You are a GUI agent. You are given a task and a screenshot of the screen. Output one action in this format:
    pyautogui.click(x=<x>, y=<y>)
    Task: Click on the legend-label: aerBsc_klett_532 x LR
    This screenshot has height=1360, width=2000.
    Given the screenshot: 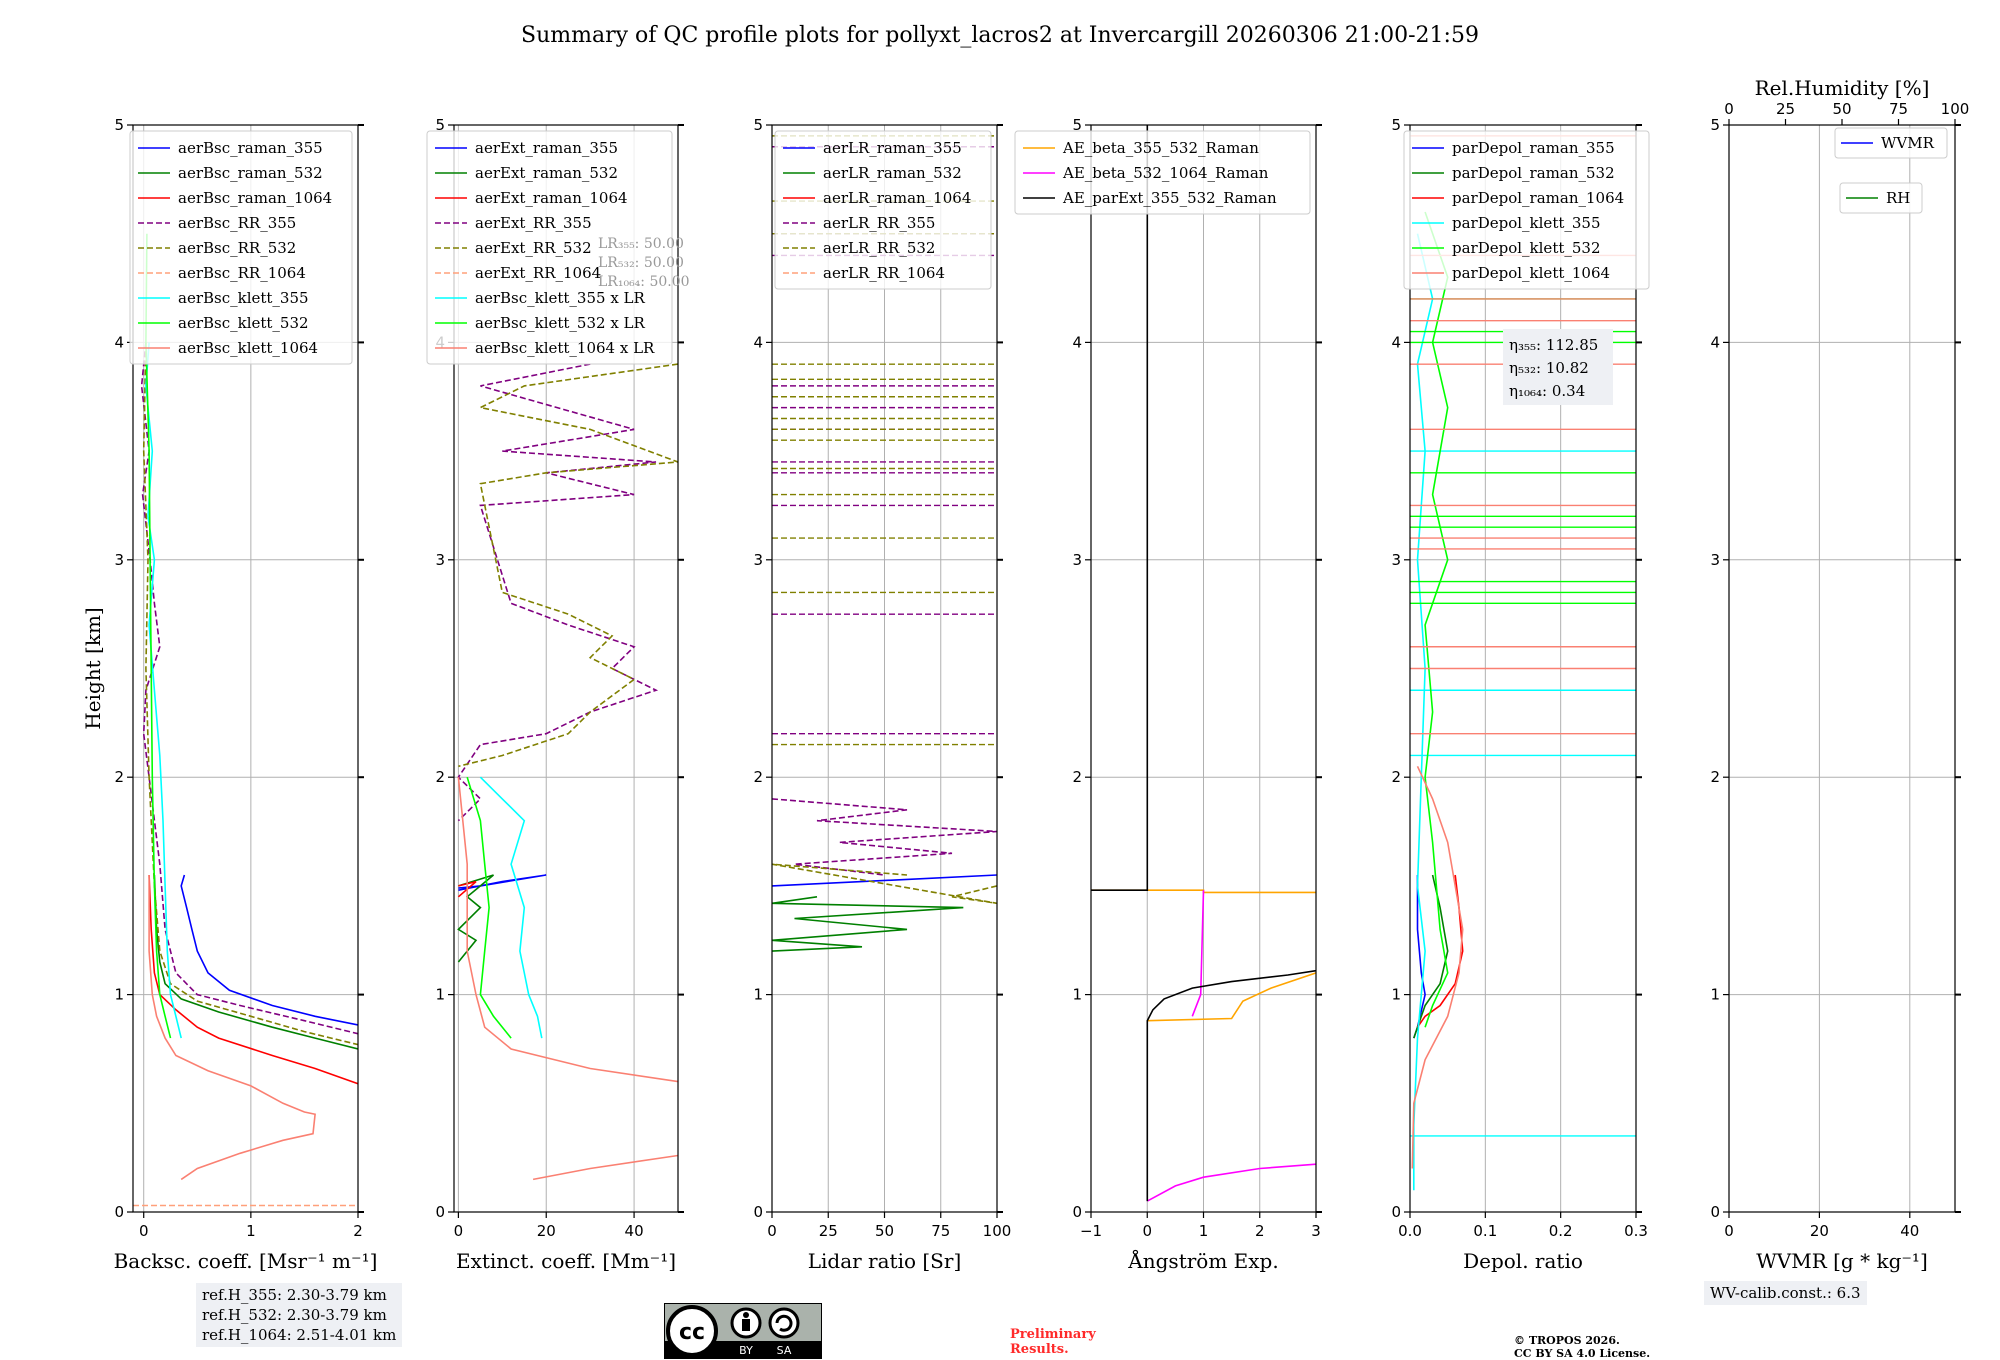 What is the action you would take?
    pyautogui.click(x=560, y=323)
    